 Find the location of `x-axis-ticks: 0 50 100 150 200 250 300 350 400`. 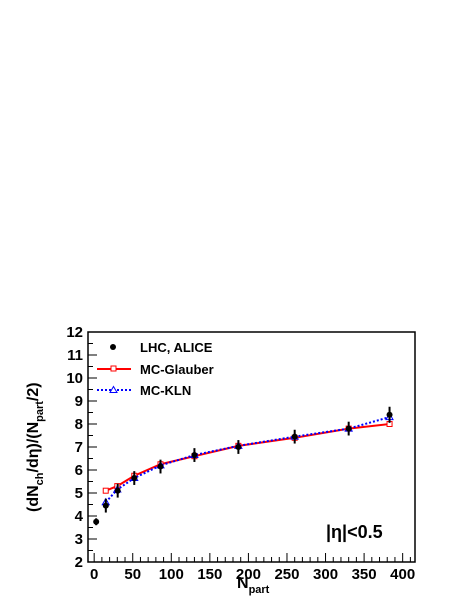

x-axis-ticks: 0 50 100 150 200 250 300 350 400 is located at coordinates (252, 568).